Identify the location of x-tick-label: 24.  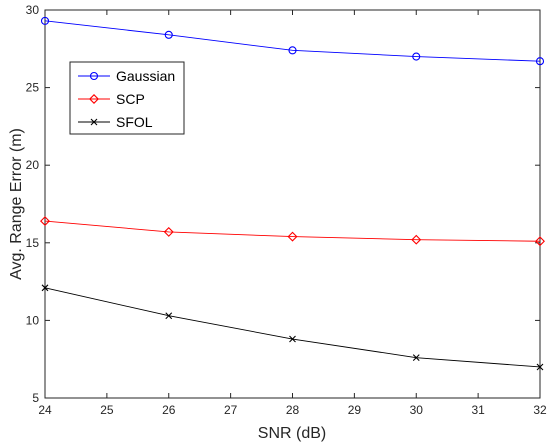
(45, 410).